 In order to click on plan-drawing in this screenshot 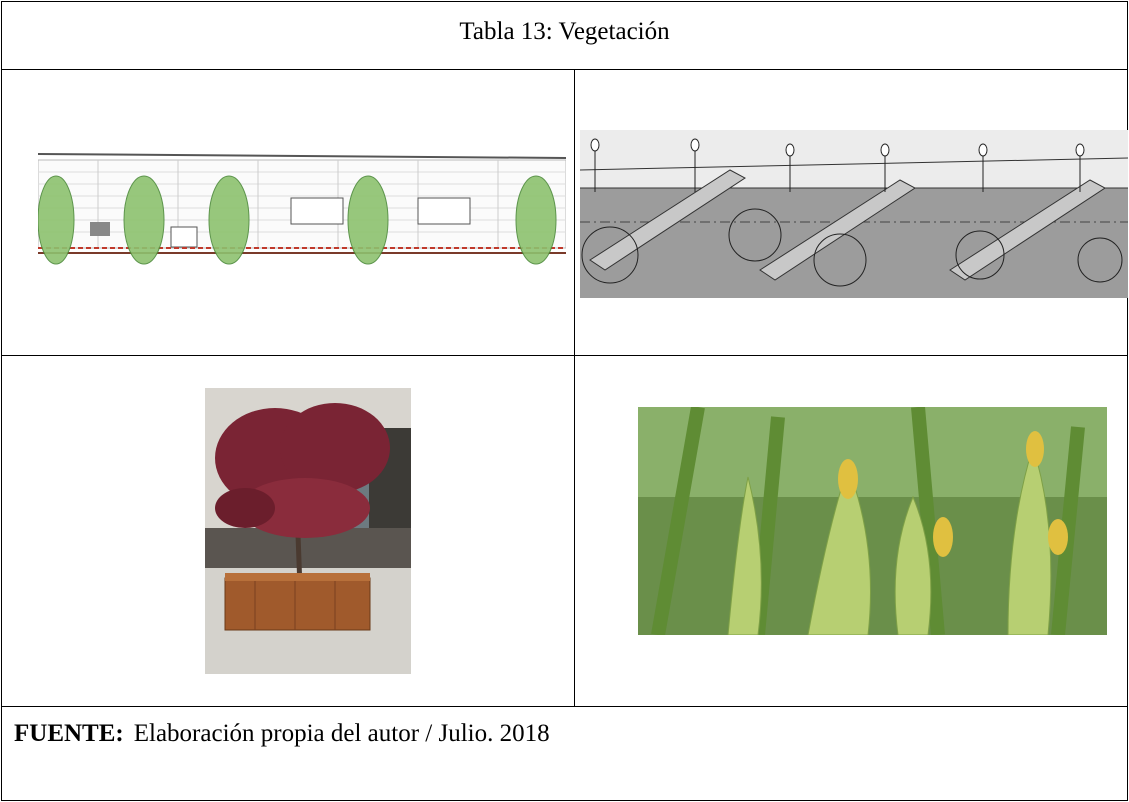, I will do `click(854, 214)`.